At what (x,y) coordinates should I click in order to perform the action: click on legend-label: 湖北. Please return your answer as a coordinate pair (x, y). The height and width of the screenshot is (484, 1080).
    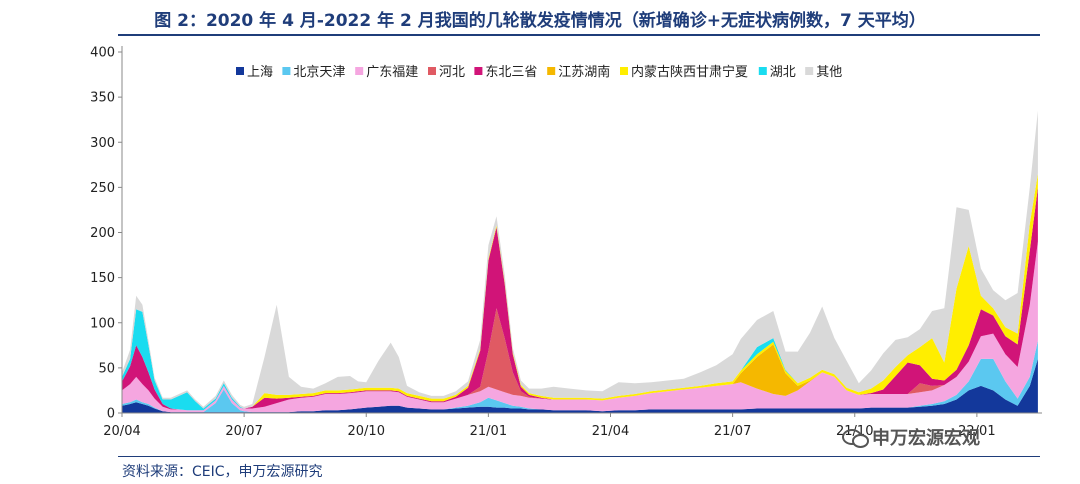
    Looking at the image, I should click on (783, 72).